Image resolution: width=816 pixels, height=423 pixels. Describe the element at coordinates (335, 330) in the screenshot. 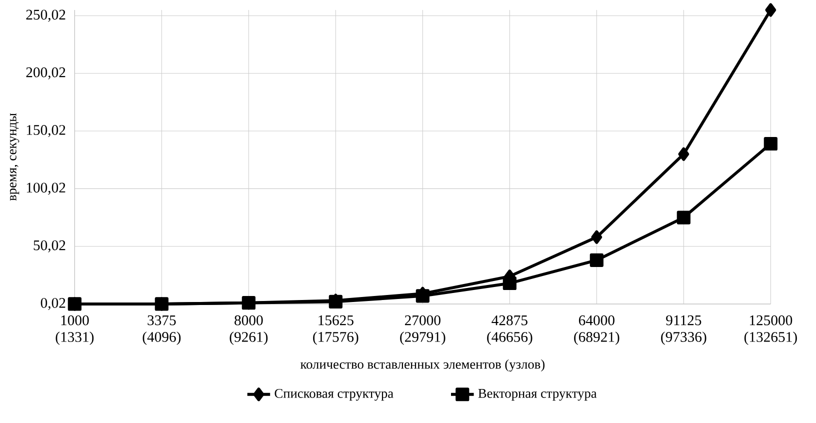

I see `x-tick-label: 15625 (17576)` at that location.